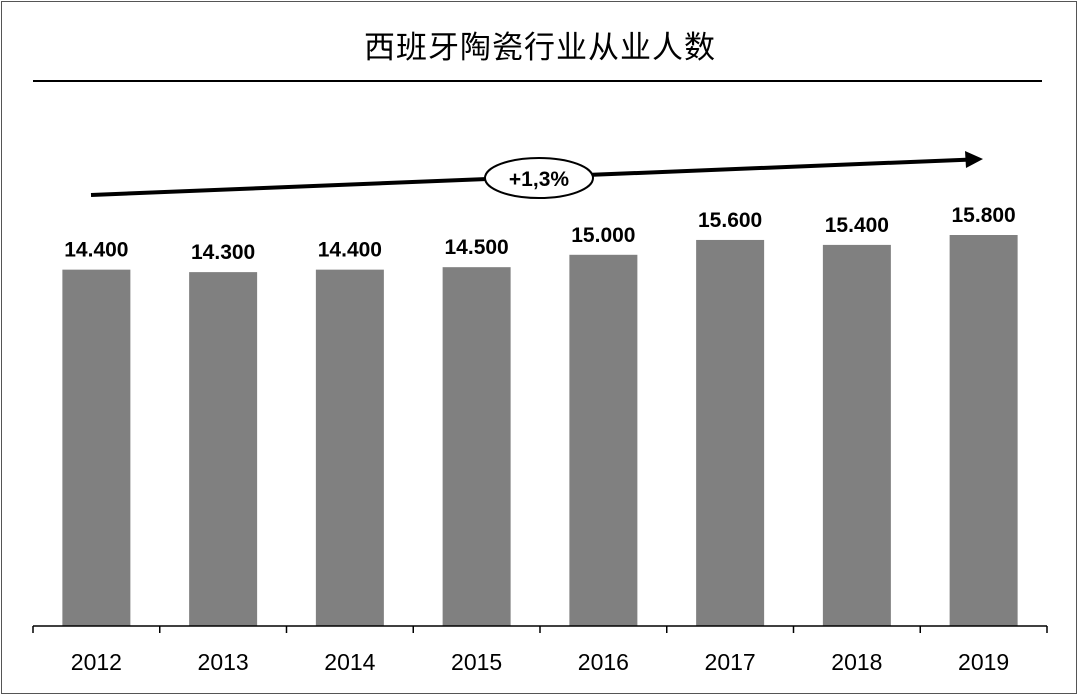  Describe the element at coordinates (983, 662) in the screenshot. I see `x-tick-label-2019: 2019` at that location.